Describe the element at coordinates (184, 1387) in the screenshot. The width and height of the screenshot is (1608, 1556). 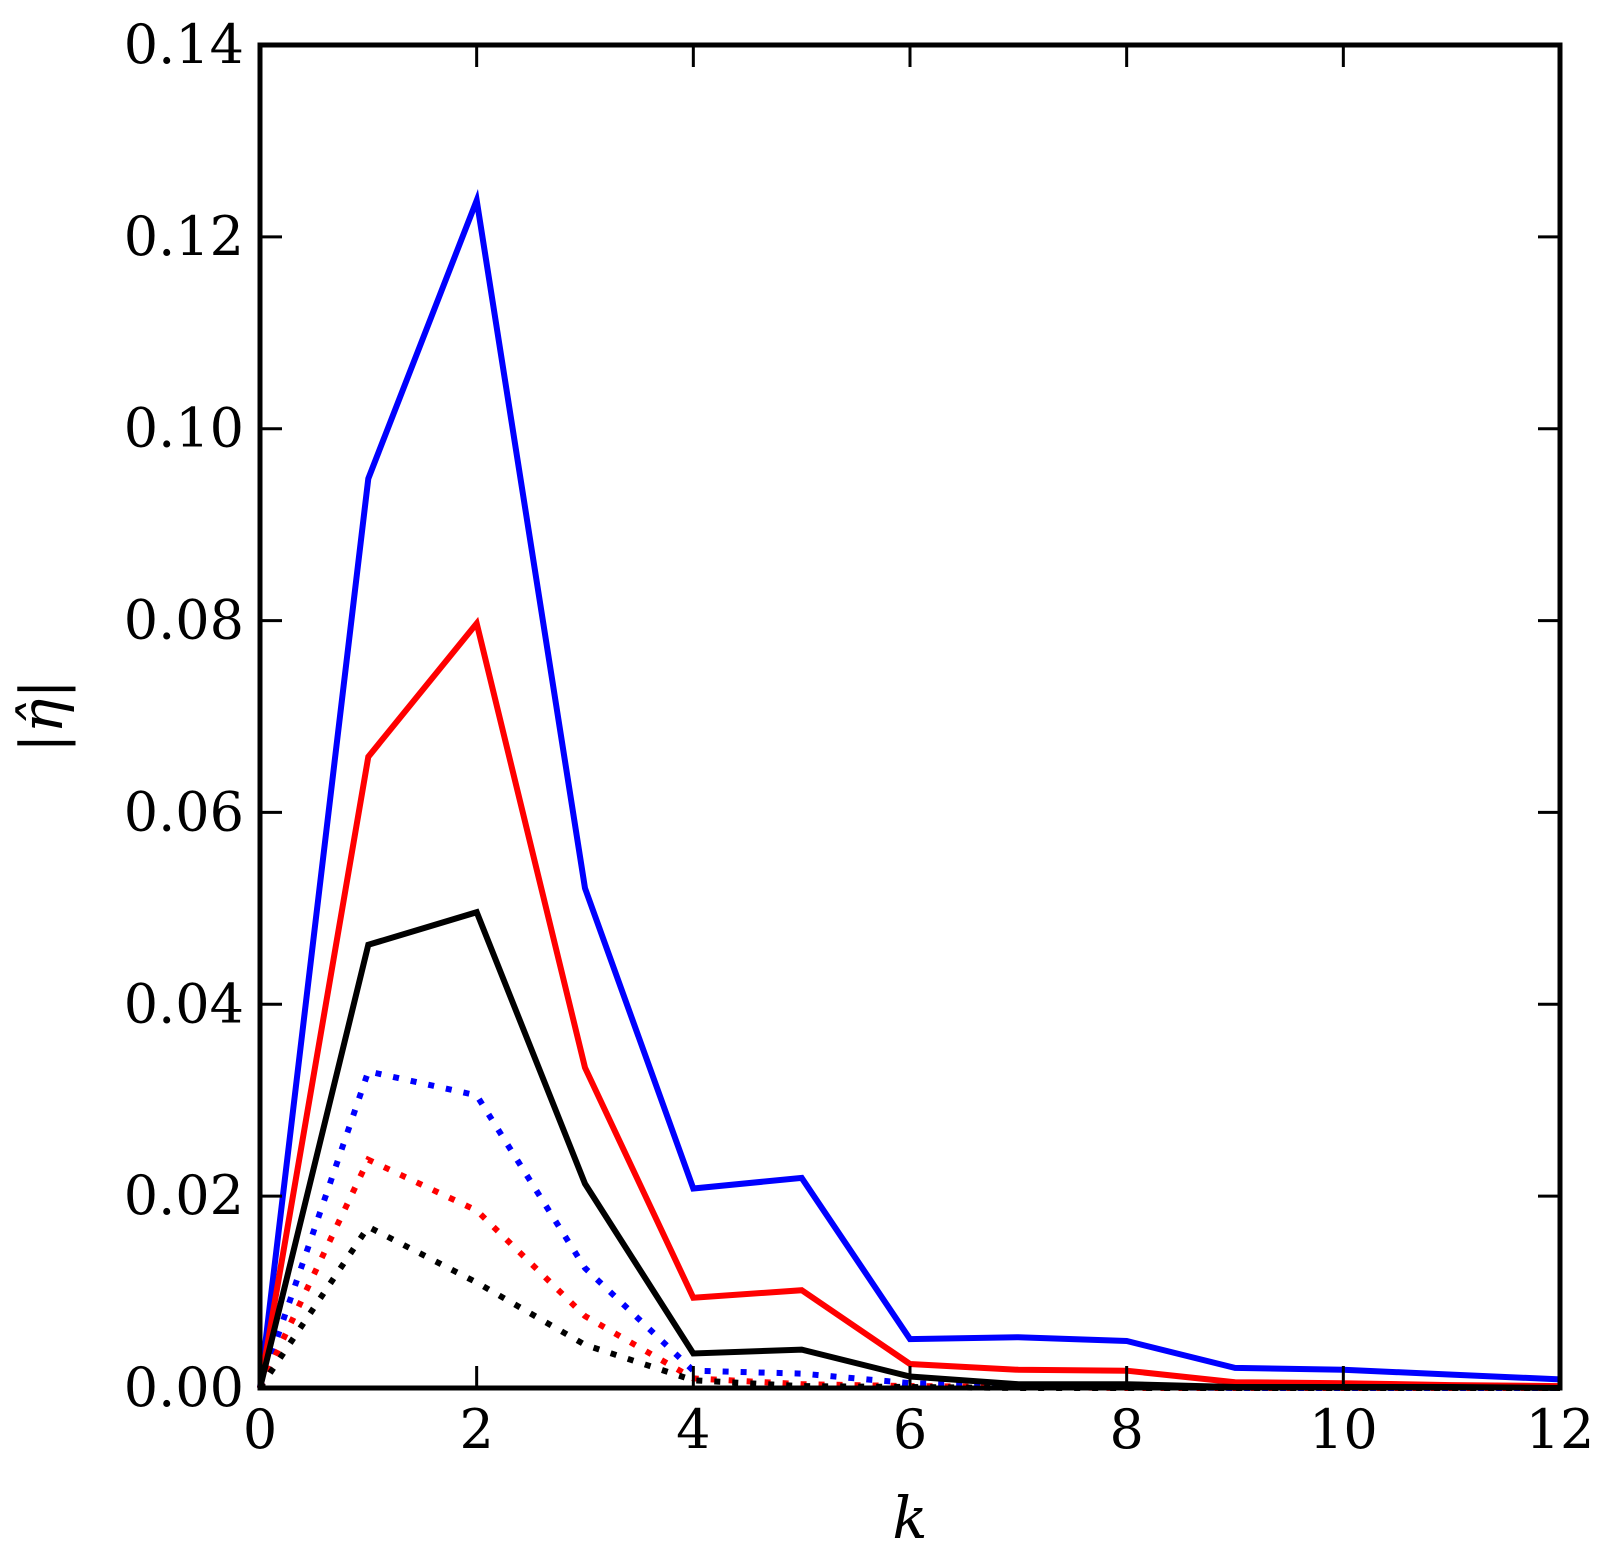
I see `y-tick-label: 0.00` at that location.